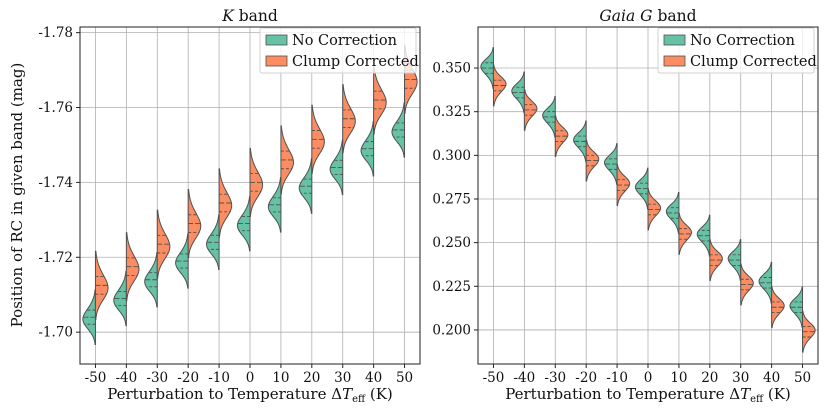  Describe the element at coordinates (17, 195) in the screenshot. I see `k-band-y-axis-label: Position of RC in given band (mag)` at that location.